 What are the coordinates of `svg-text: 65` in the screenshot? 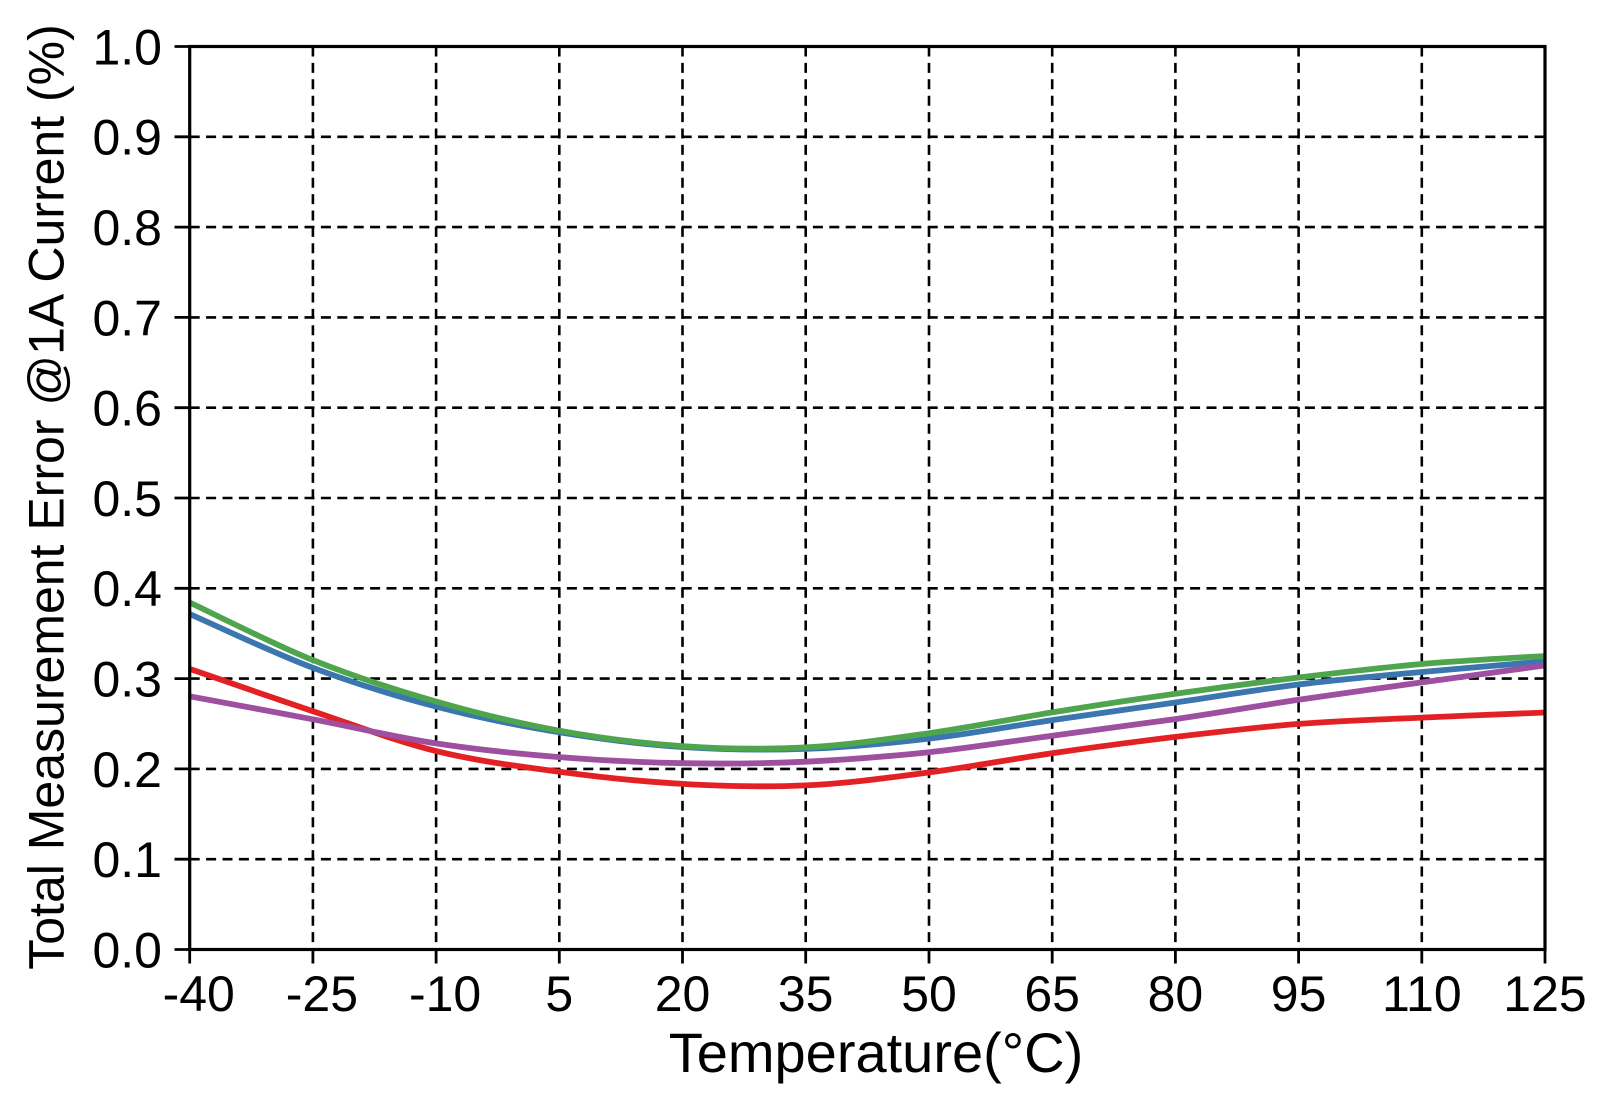 It's located at (1052, 994).